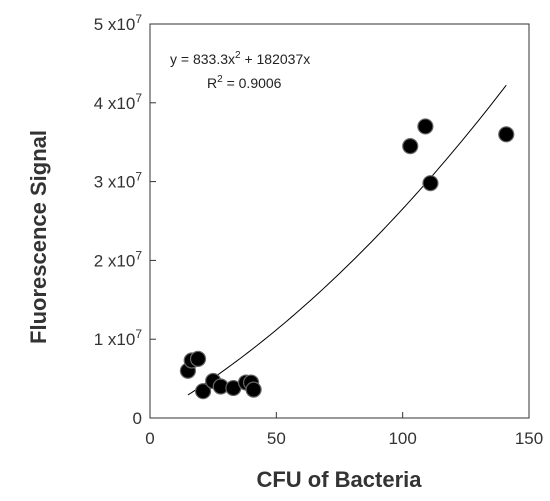 The image size is (550, 501). I want to click on x-tick-label: 50, so click(276, 438).